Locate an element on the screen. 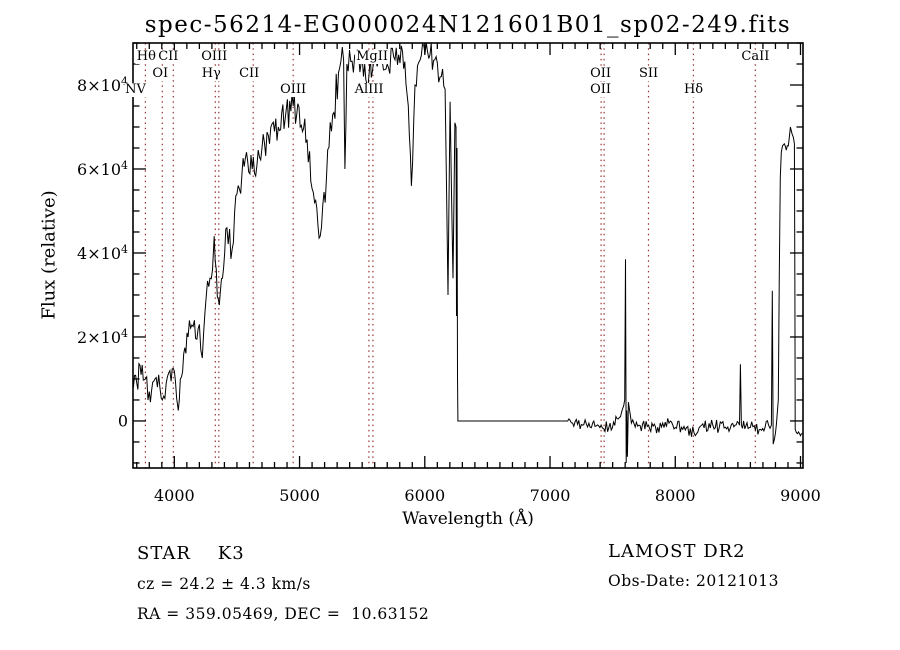 This screenshot has width=900, height=650. x-tick-label: 9000 is located at coordinates (800, 495).